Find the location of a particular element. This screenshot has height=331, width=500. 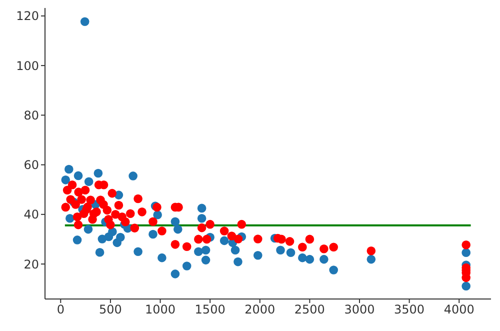

y-tick-label: 100 is located at coordinates (27, 65).